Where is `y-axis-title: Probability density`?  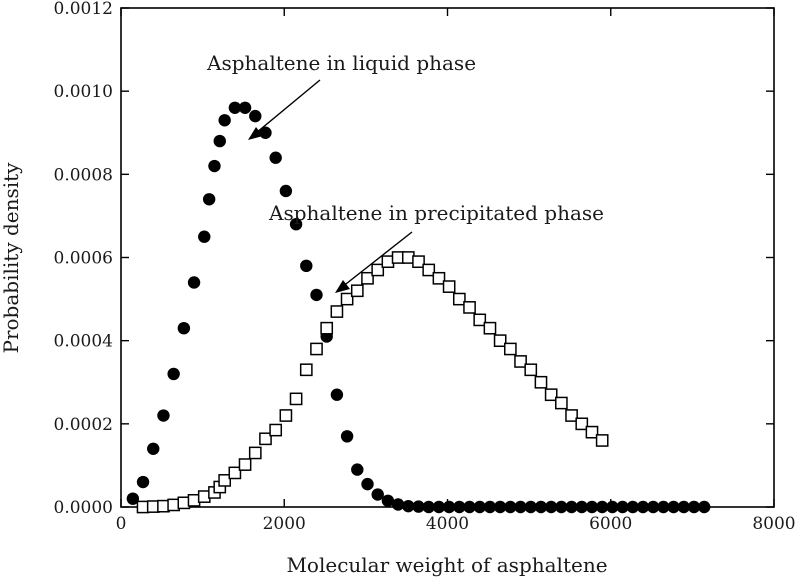
y-axis-title: Probability density is located at coordinates (11, 258).